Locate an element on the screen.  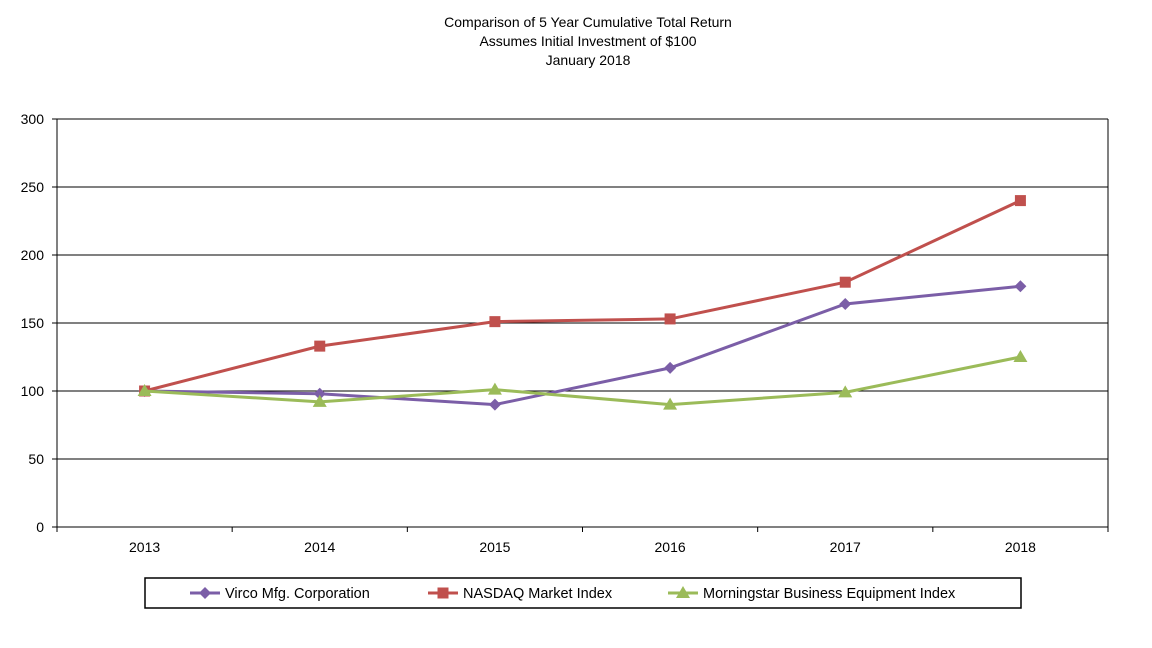
legend-item: NASDAQ Market Index is located at coordinates (520, 594).